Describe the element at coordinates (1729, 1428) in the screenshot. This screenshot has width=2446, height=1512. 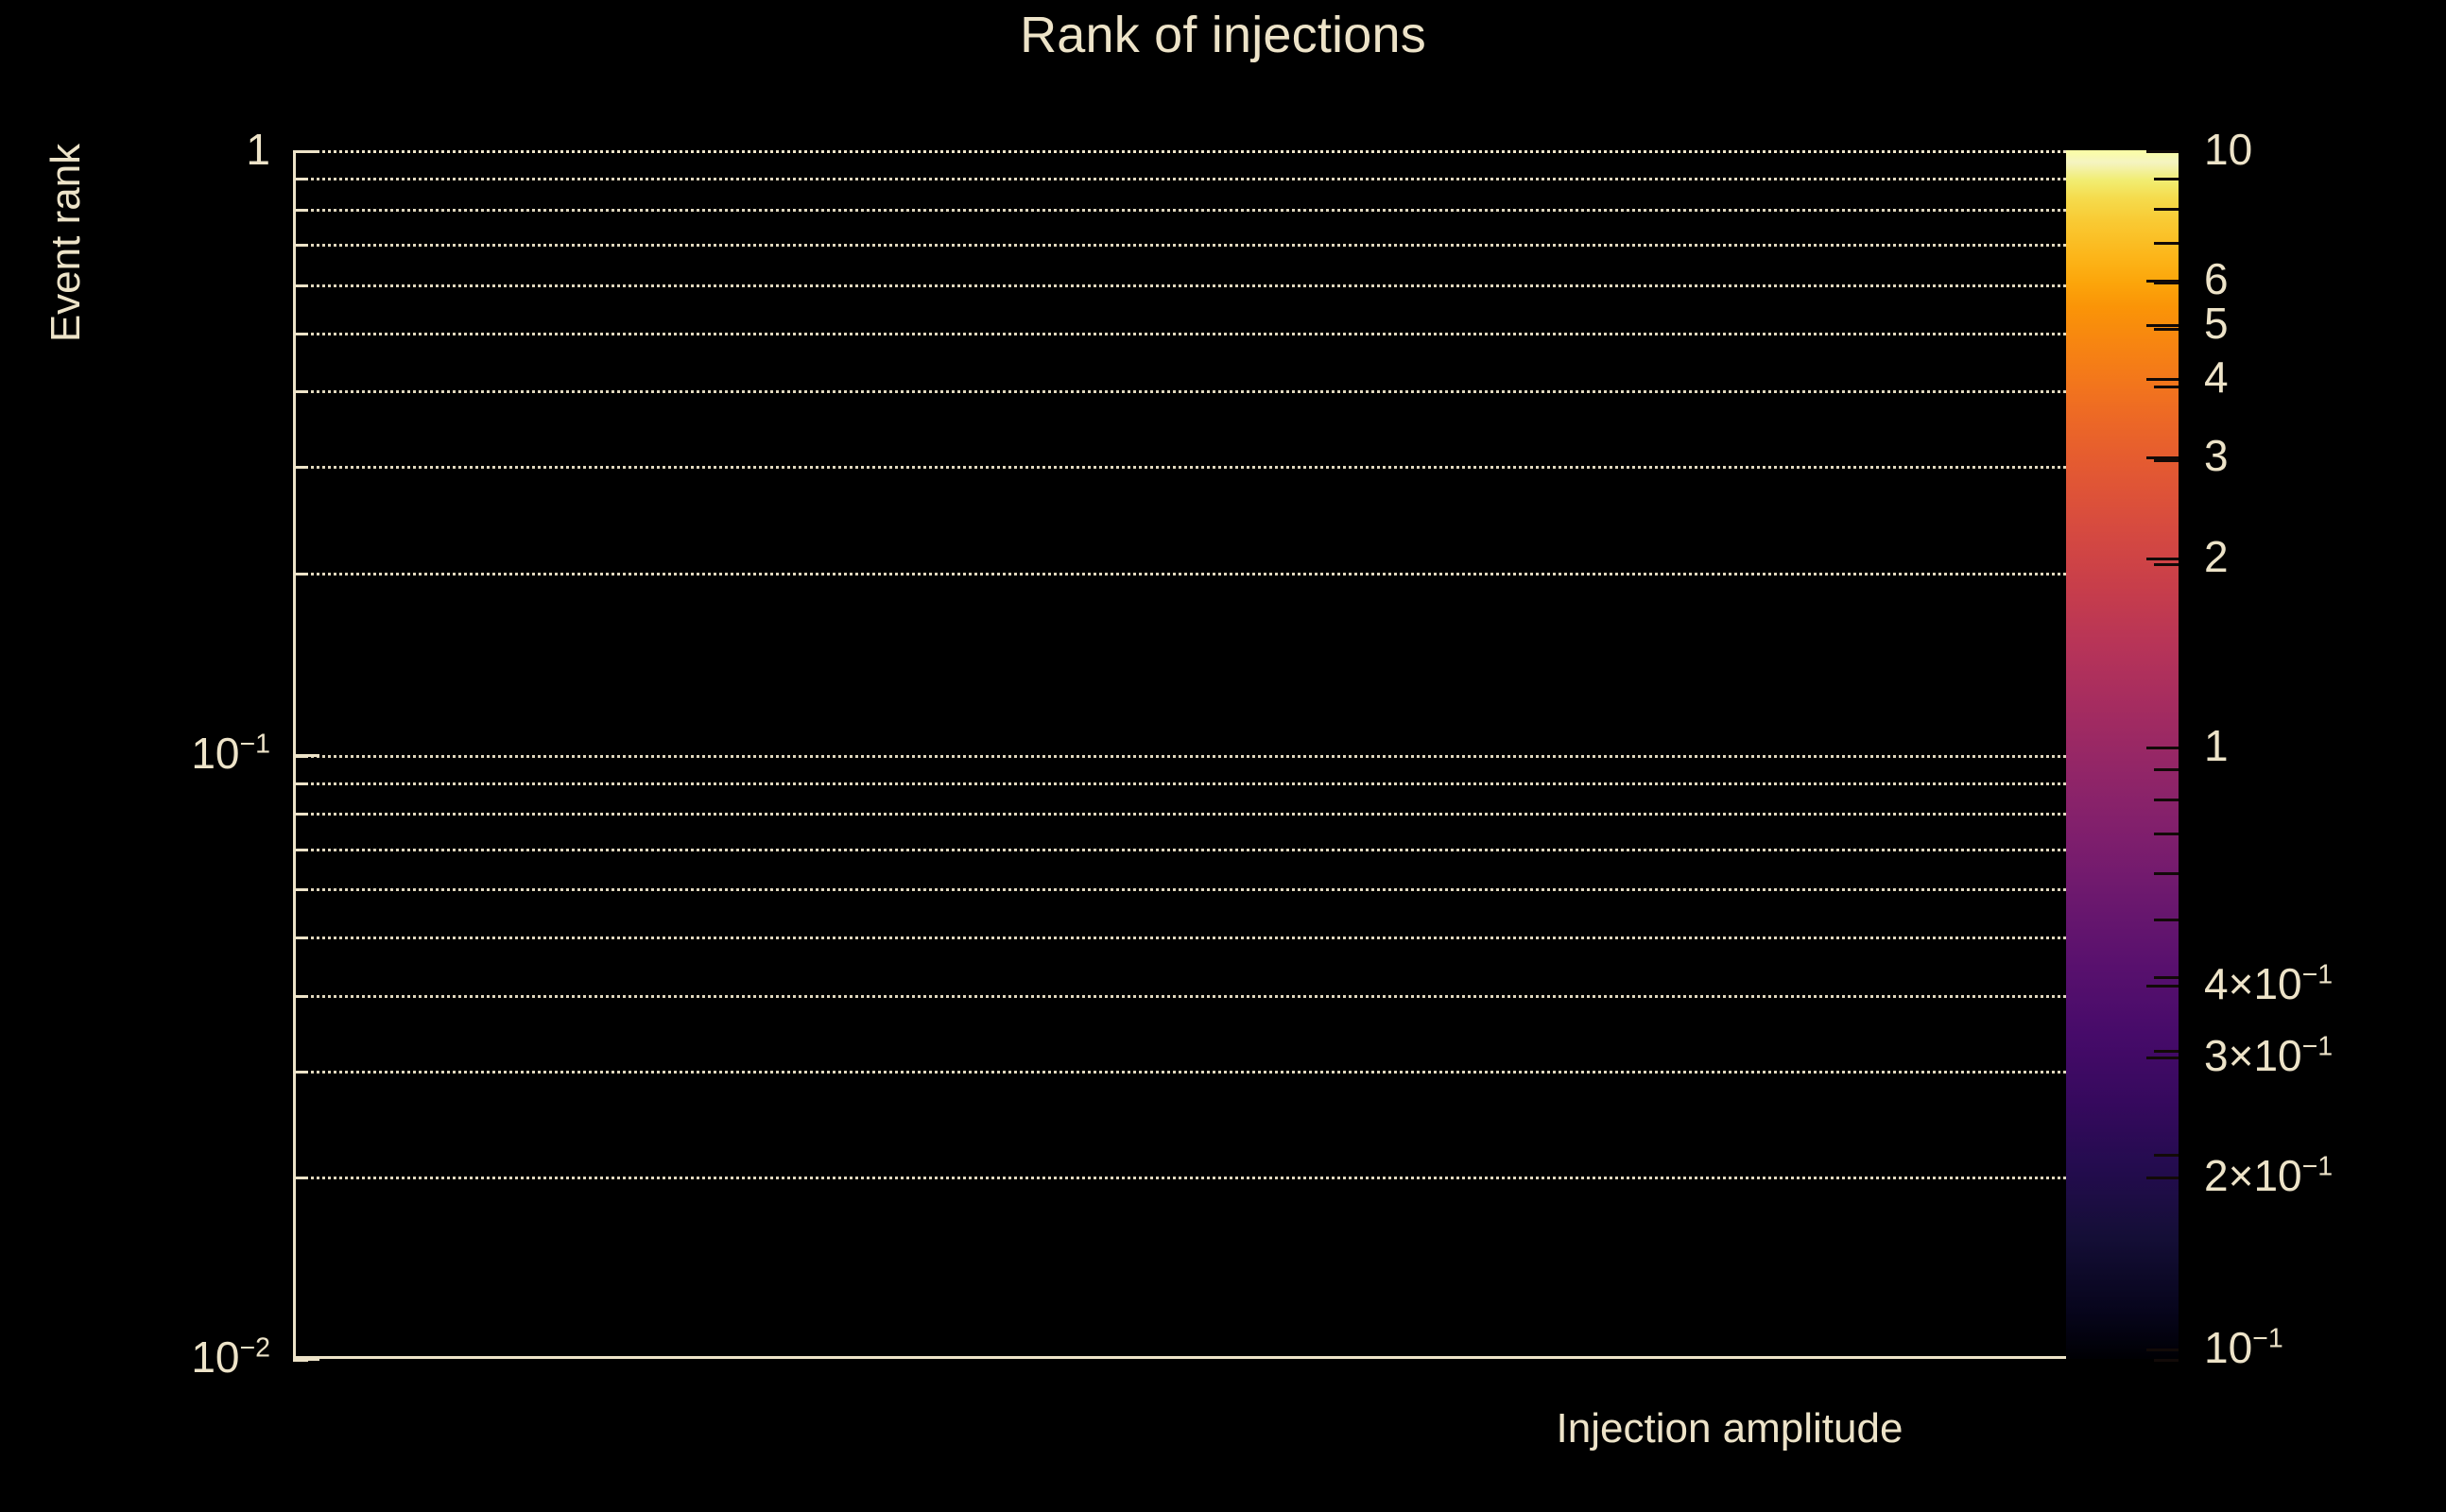
I see `x-axis-title: Injection amplitude` at that location.